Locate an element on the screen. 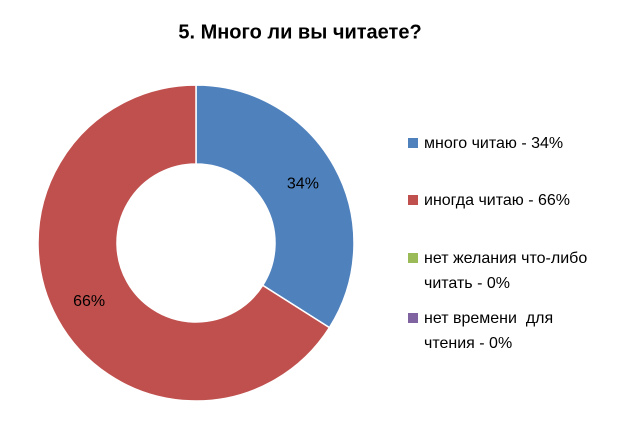  chart-title: 5. Много ли вы читаете? is located at coordinates (299, 32).